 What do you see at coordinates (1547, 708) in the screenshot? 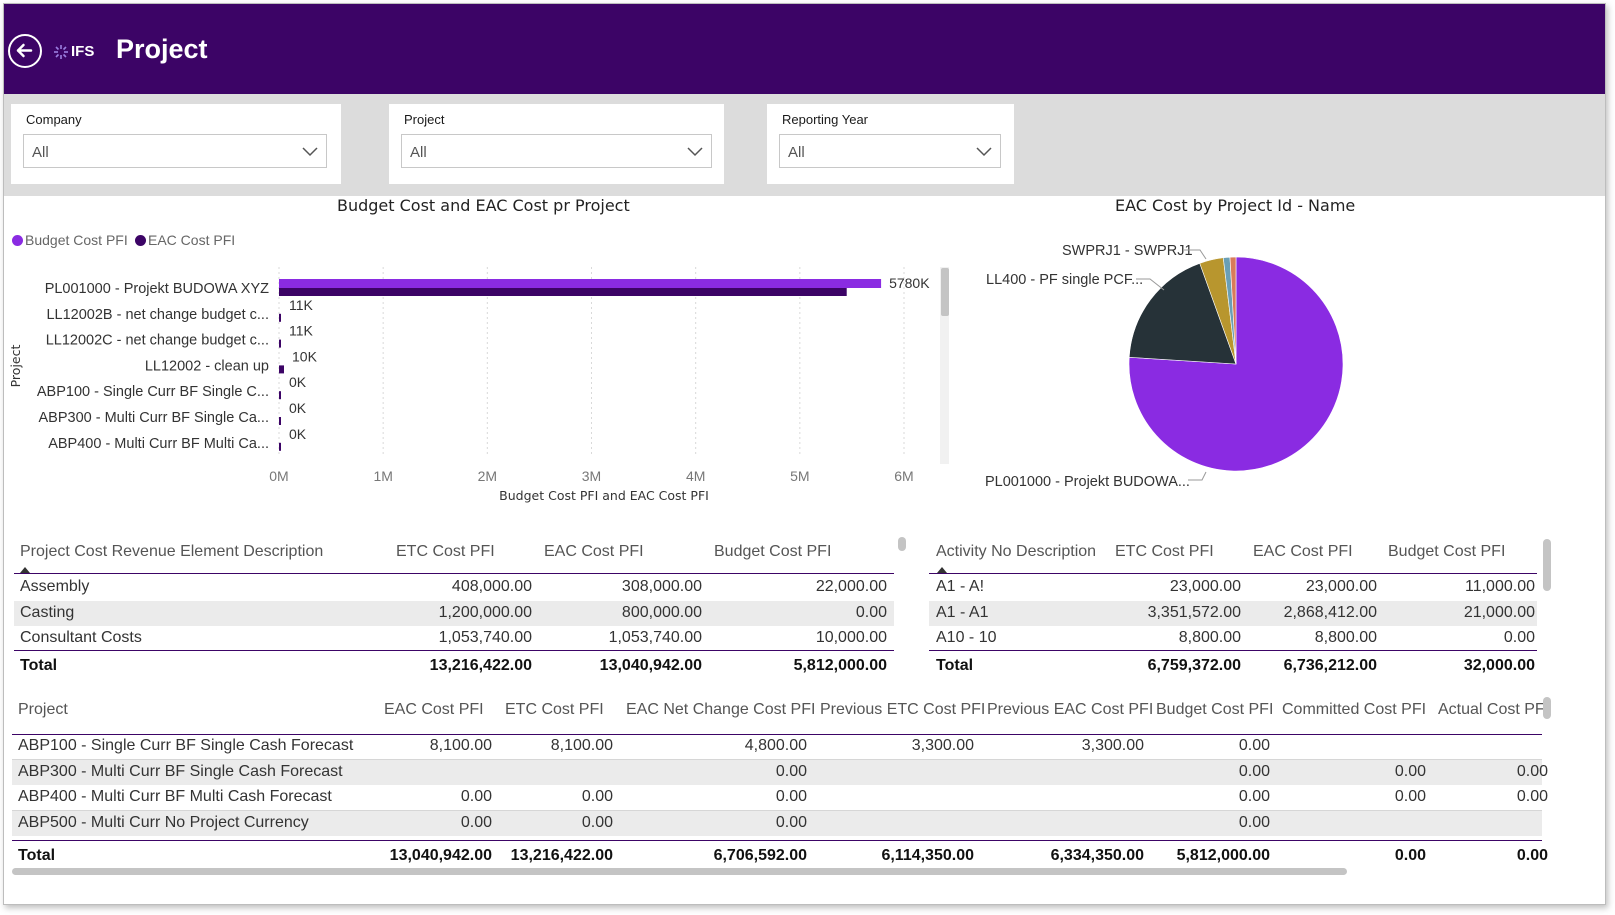
I see `table3-vscrollbar` at bounding box center [1547, 708].